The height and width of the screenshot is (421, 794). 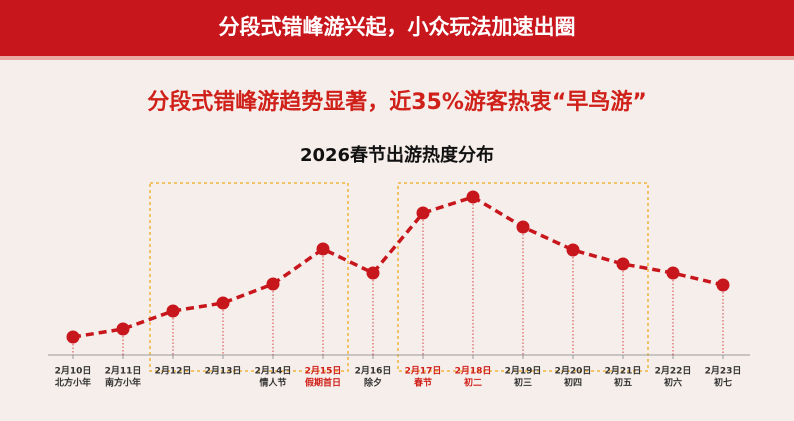 What do you see at coordinates (397, 58) in the screenshot?
I see `header-edge` at bounding box center [397, 58].